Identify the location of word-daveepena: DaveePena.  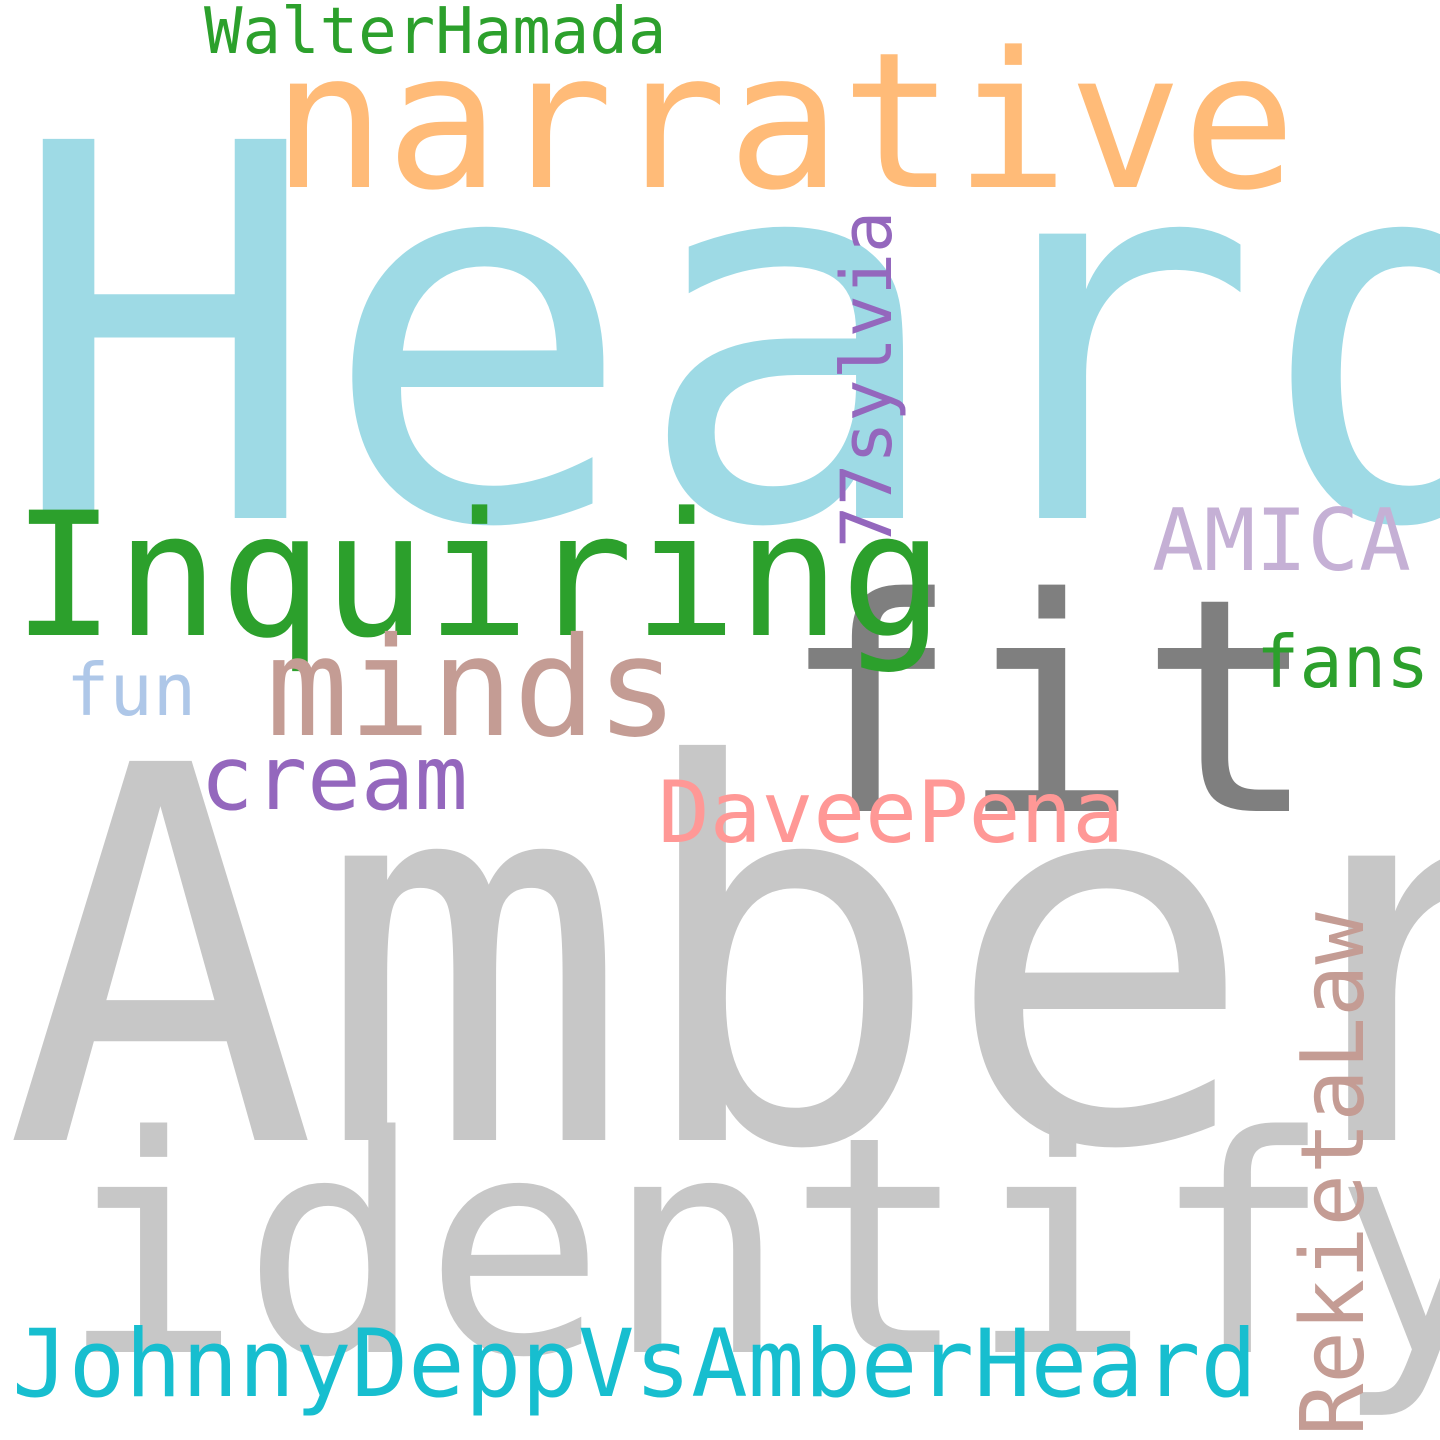
(891, 813).